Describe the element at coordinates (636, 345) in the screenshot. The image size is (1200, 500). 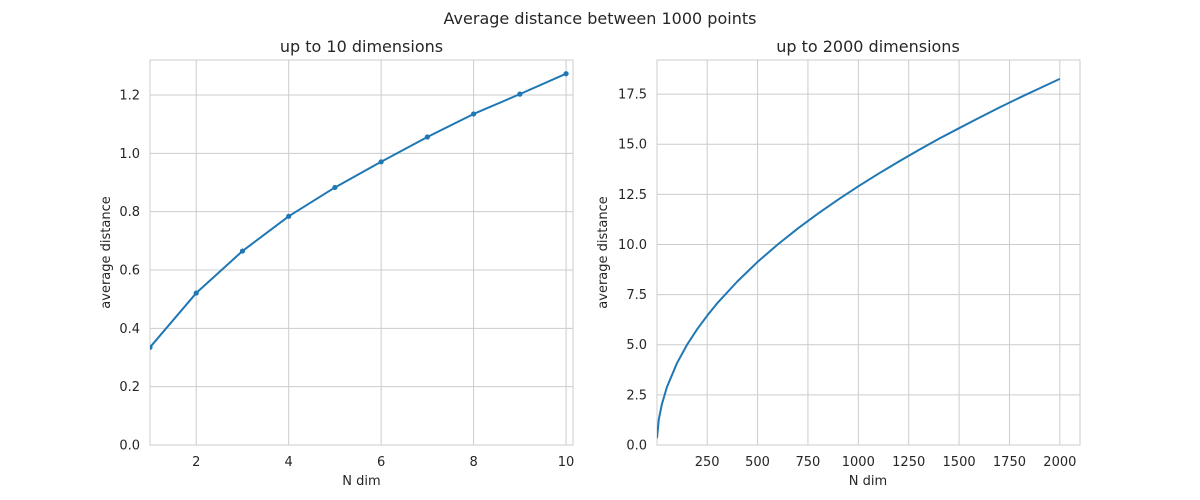
I see `y-tick-label: 5.0` at that location.